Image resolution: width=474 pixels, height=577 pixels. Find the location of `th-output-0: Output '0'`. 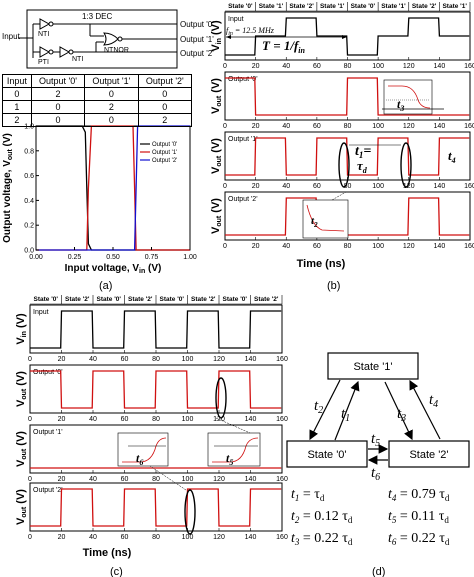

th-output-0: Output '0' is located at coordinates (58, 81).